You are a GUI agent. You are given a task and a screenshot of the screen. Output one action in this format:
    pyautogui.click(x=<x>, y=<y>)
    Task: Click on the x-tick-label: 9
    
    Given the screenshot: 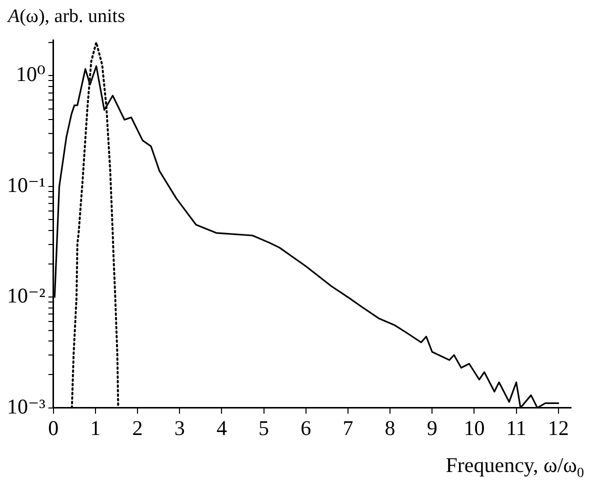 What is the action you would take?
    pyautogui.click(x=432, y=428)
    